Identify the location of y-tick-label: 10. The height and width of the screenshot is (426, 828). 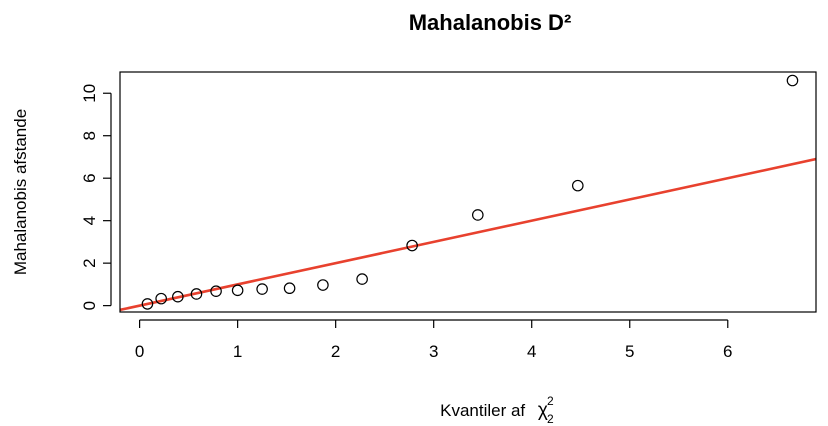
(89, 93).